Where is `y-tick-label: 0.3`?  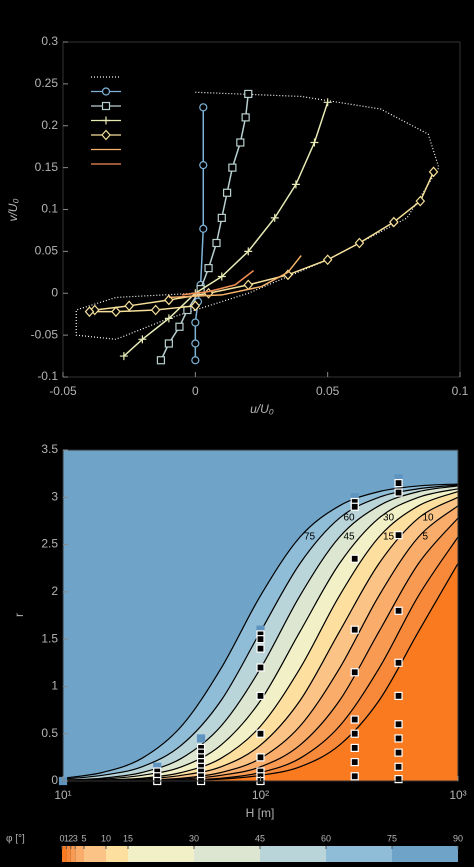 y-tick-label: 0.3 is located at coordinates (49, 41).